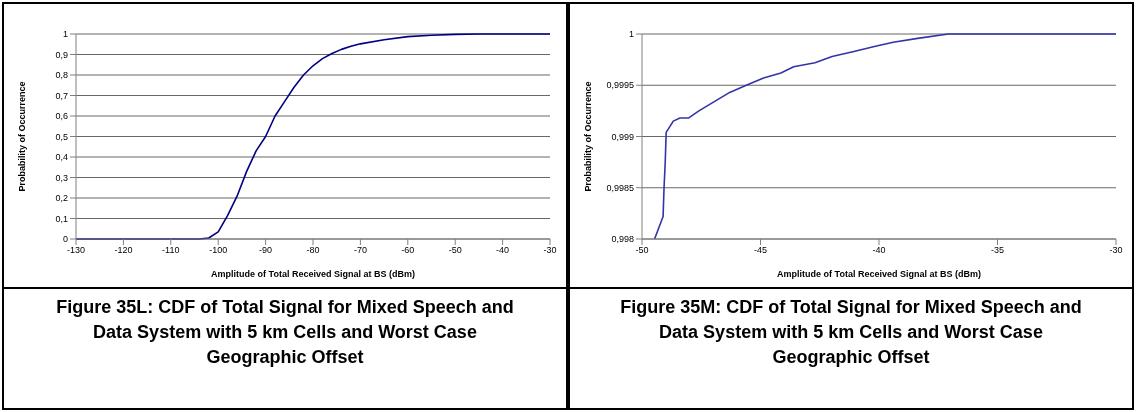 Image resolution: width=1139 pixels, height=412 pixels. I want to click on y-tick-label: 0,998, so click(622, 239).